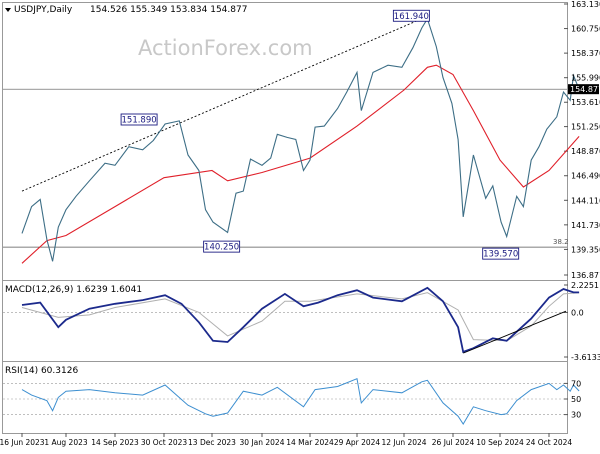 The width and height of the screenshot is (600, 454). Describe the element at coordinates (585, 29) in the screenshot. I see `price-y-tick-label: 160.750` at that location.